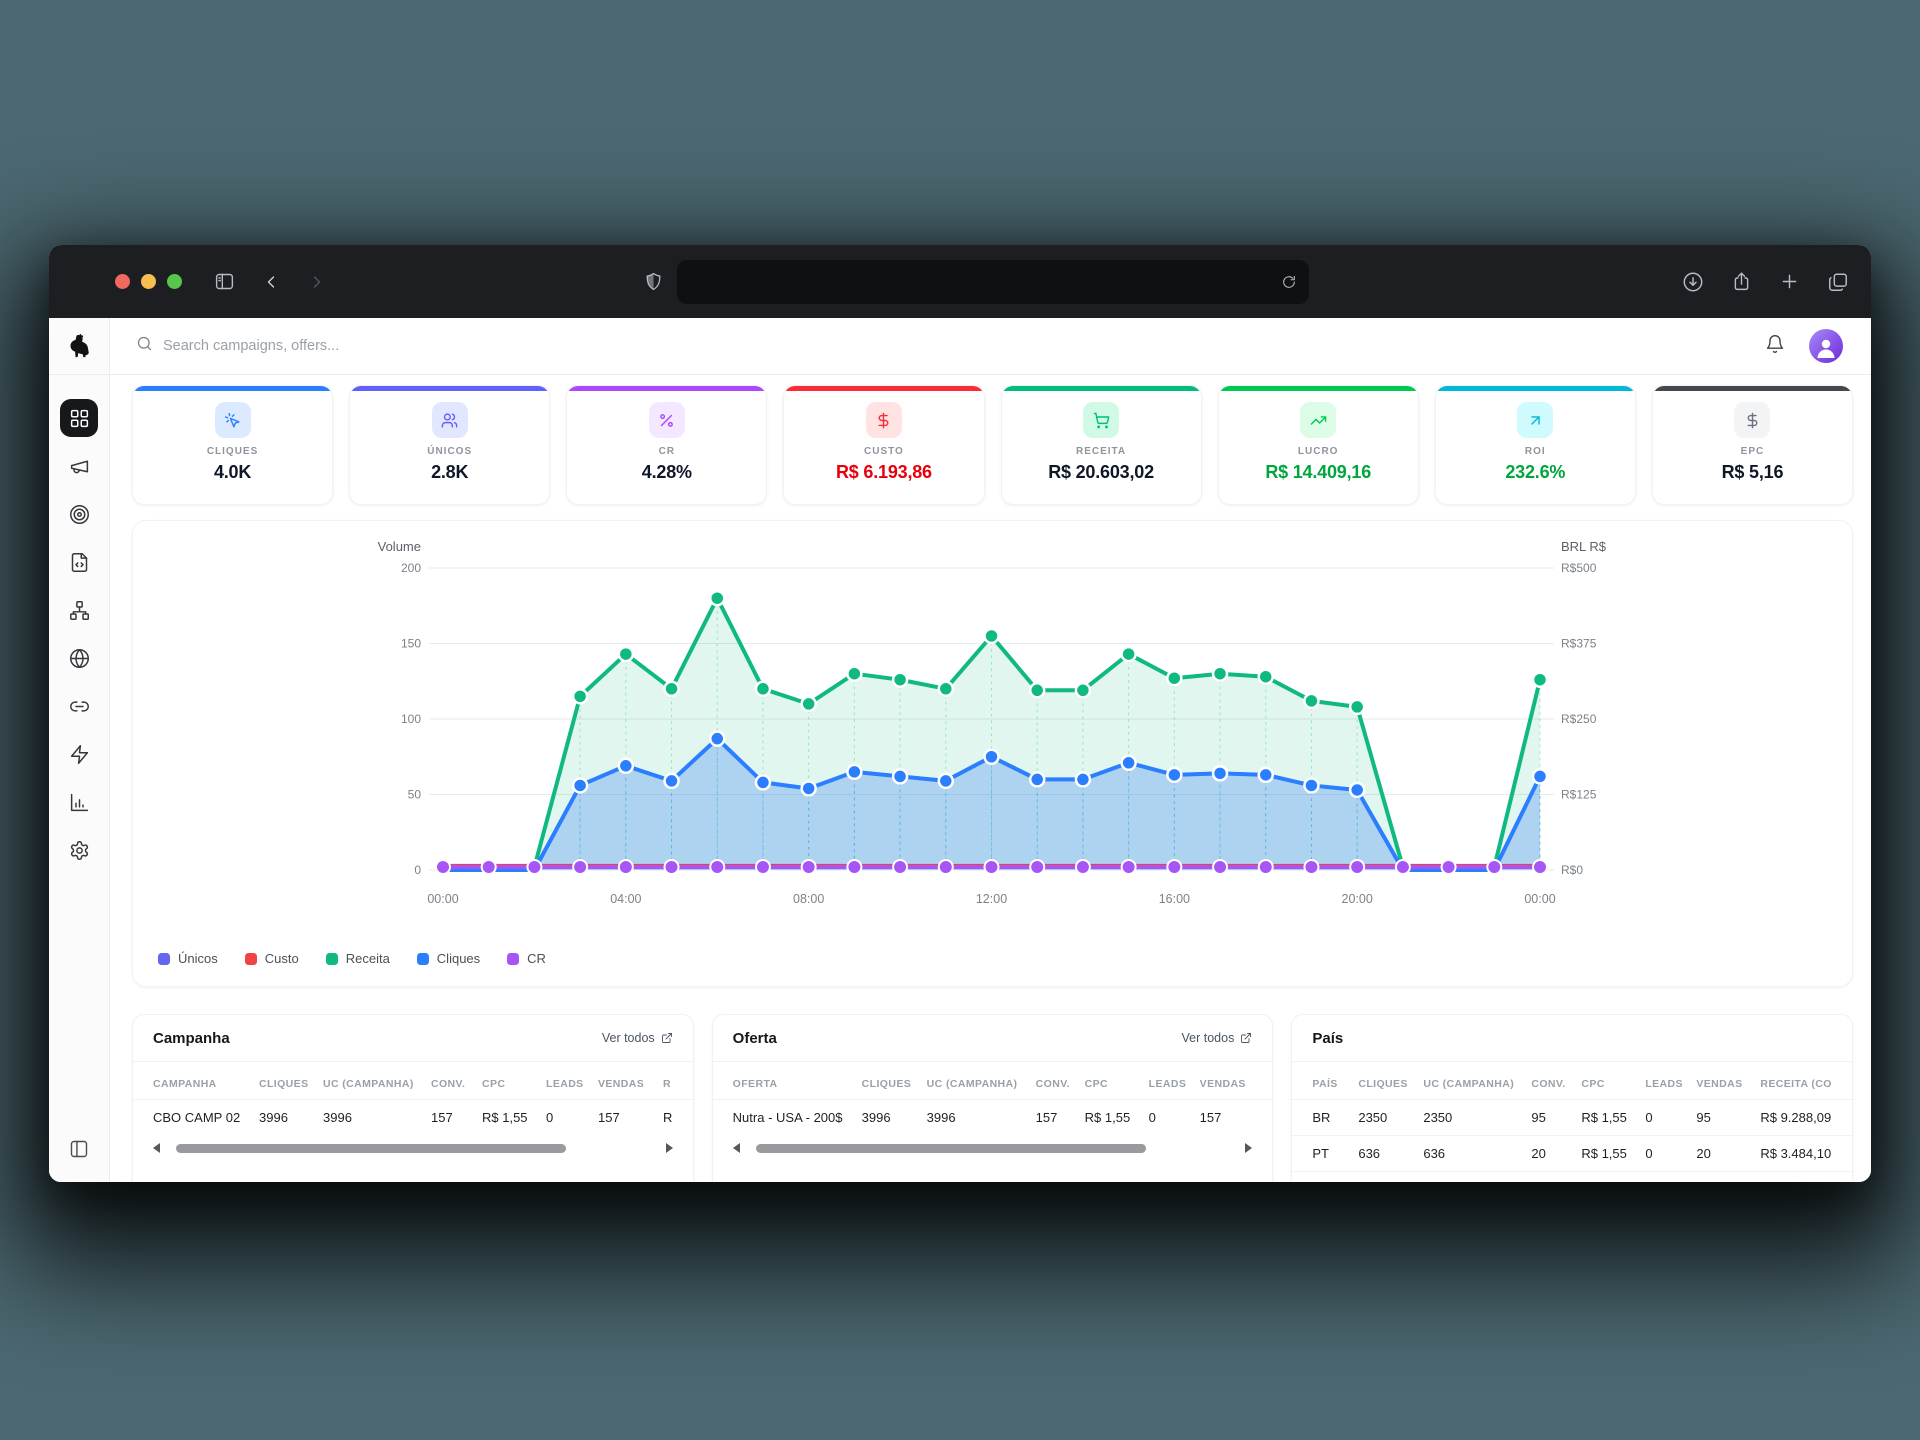 The height and width of the screenshot is (1440, 1920). I want to click on chart-legend: Únicos Custo Receita Cliques CR, so click(352, 958).